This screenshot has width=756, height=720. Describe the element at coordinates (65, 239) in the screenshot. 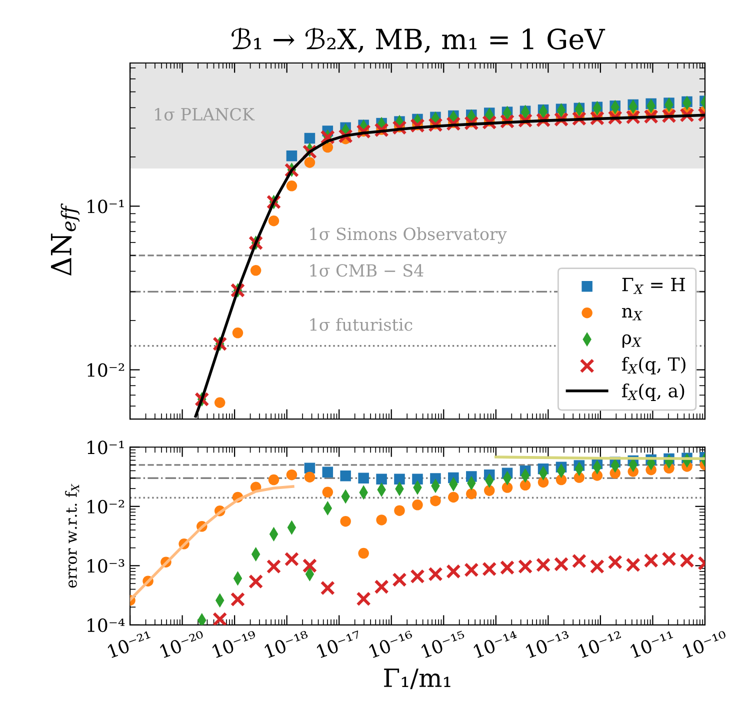

I see `y-axis-title: ΔN$_{eff}$` at that location.